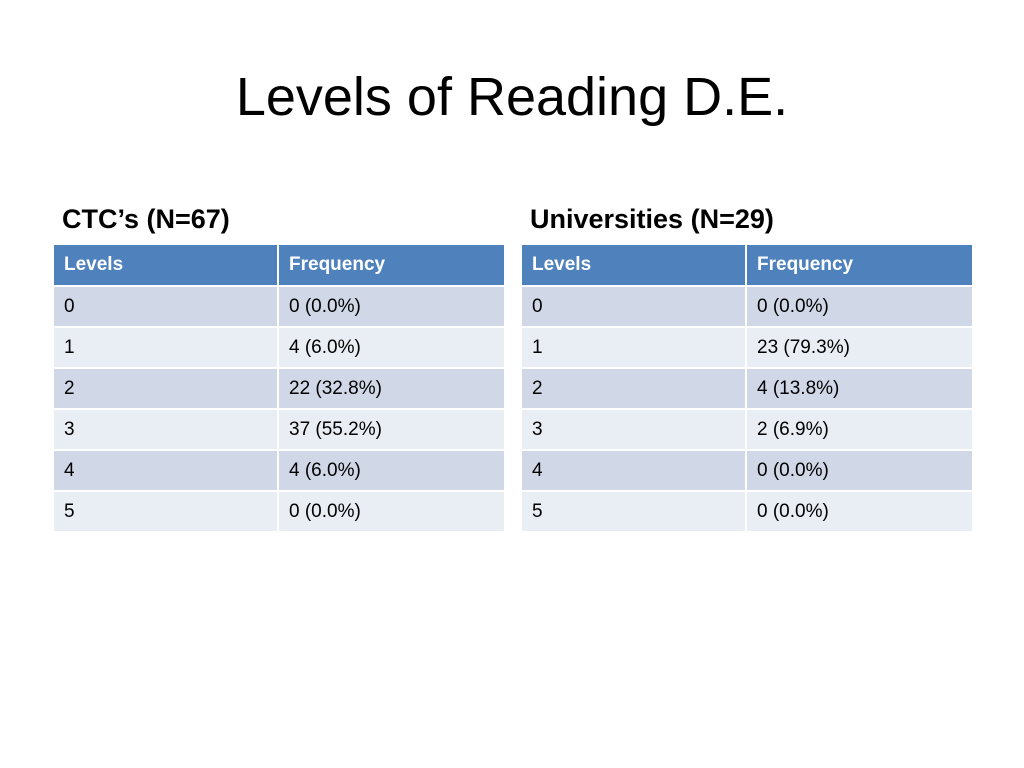  What do you see at coordinates (512, 97) in the screenshot?
I see `slide-title: Levels of Reading D.E.` at bounding box center [512, 97].